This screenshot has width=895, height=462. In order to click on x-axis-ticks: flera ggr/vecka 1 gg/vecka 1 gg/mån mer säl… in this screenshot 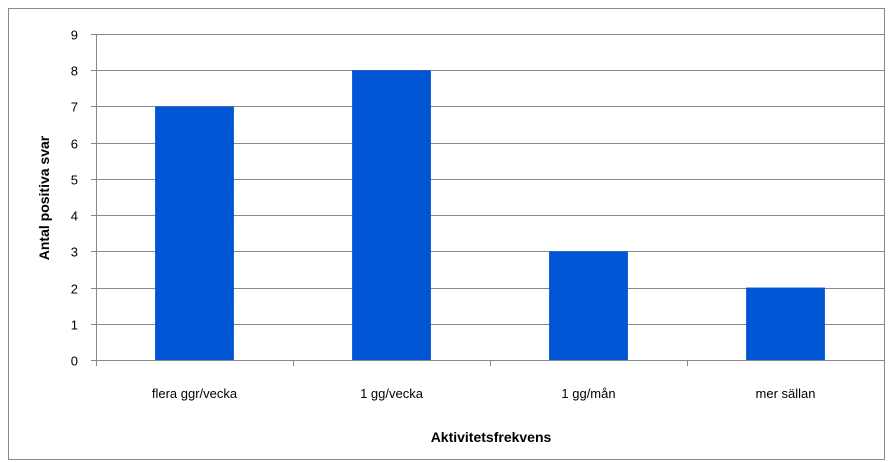, I will do `click(484, 393)`.